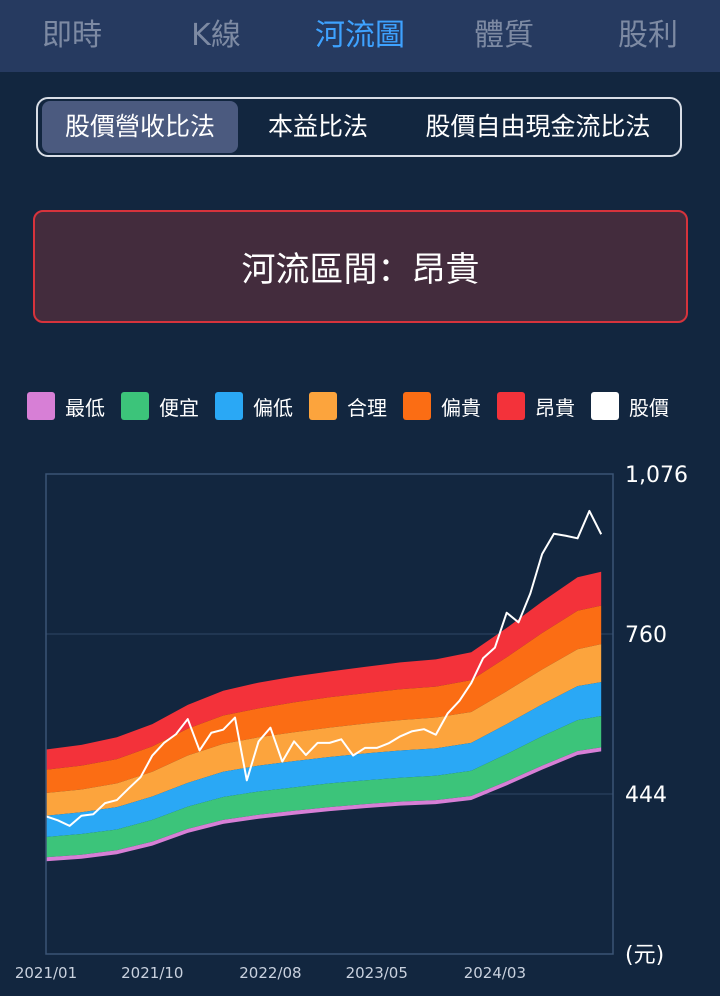  I want to click on y-tick-label: 444, so click(646, 795).